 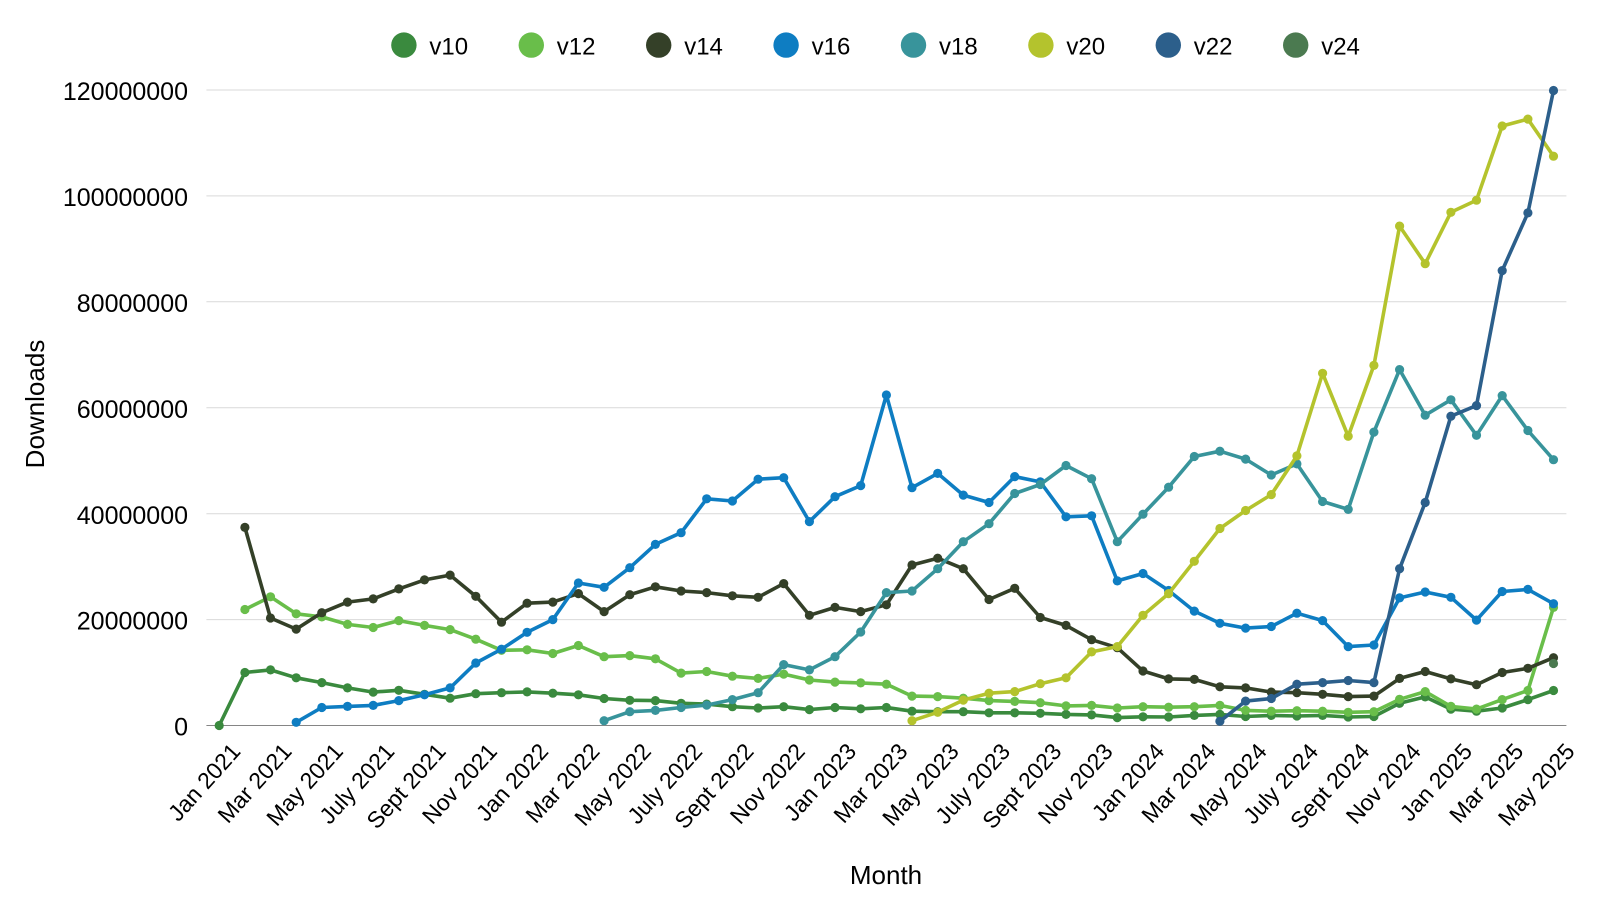 What do you see at coordinates (132, 304) in the screenshot?
I see `svg-text: 80000000` at bounding box center [132, 304].